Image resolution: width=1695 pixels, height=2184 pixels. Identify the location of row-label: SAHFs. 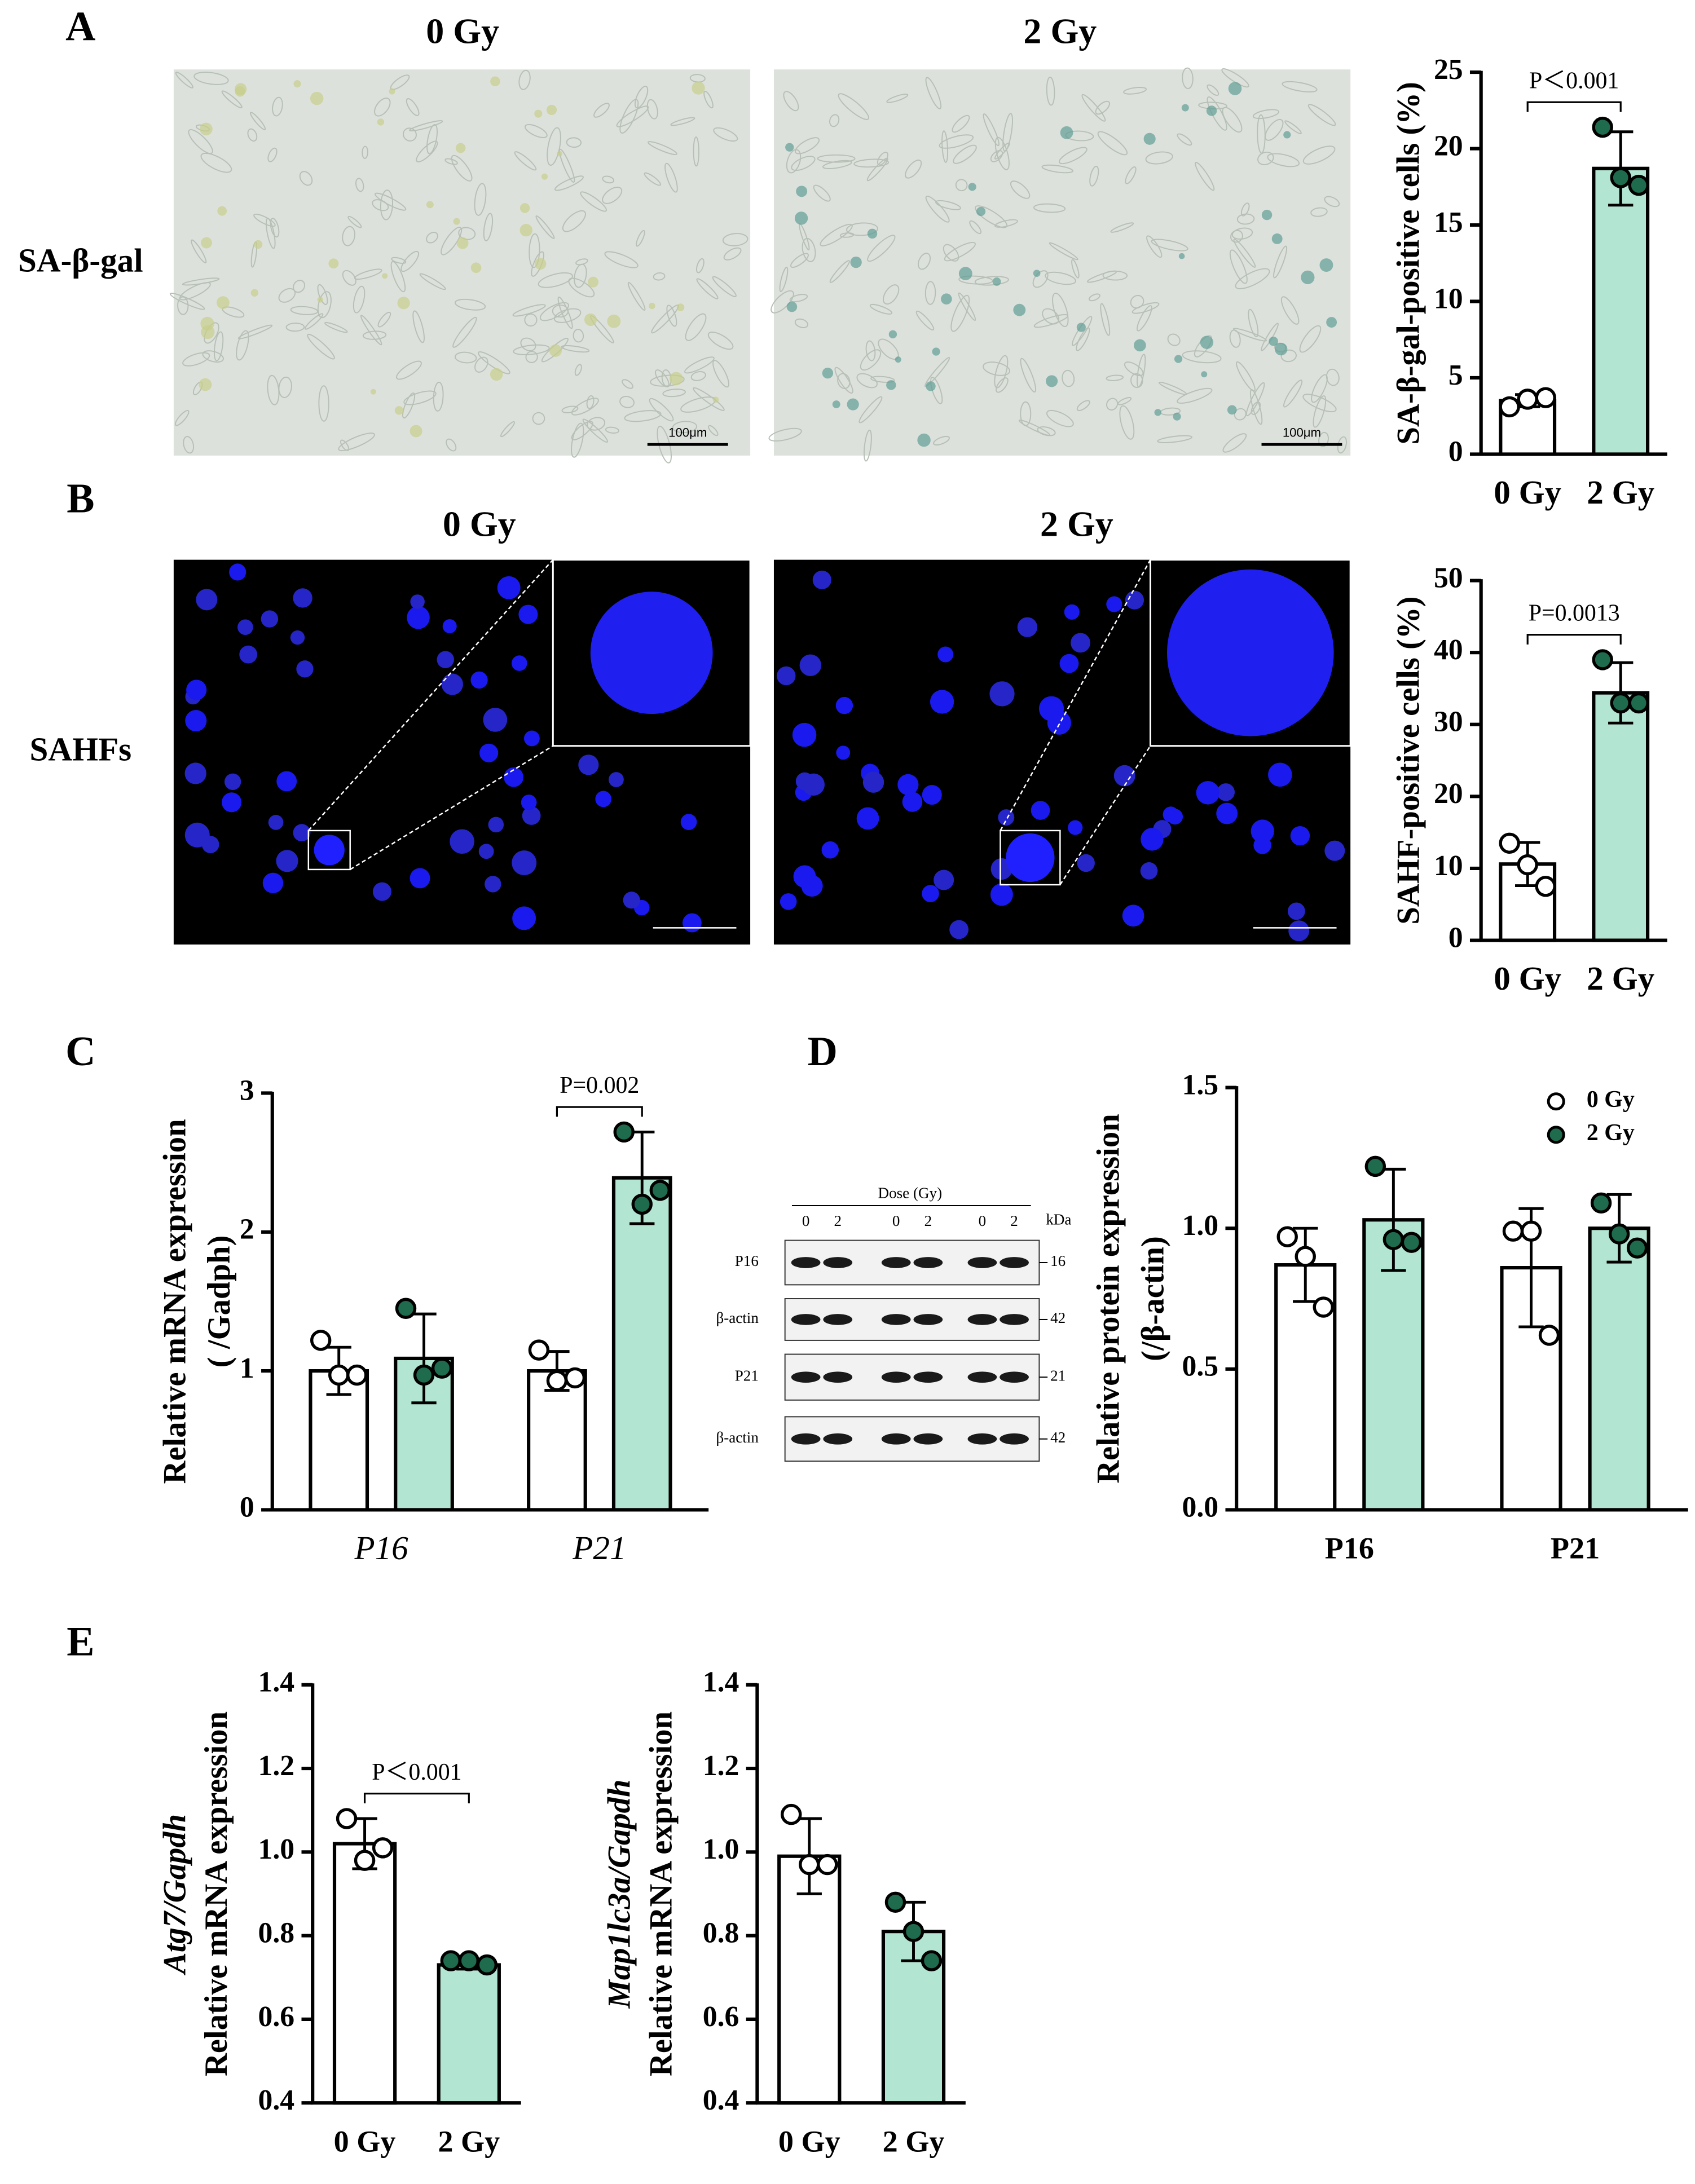
(81, 749).